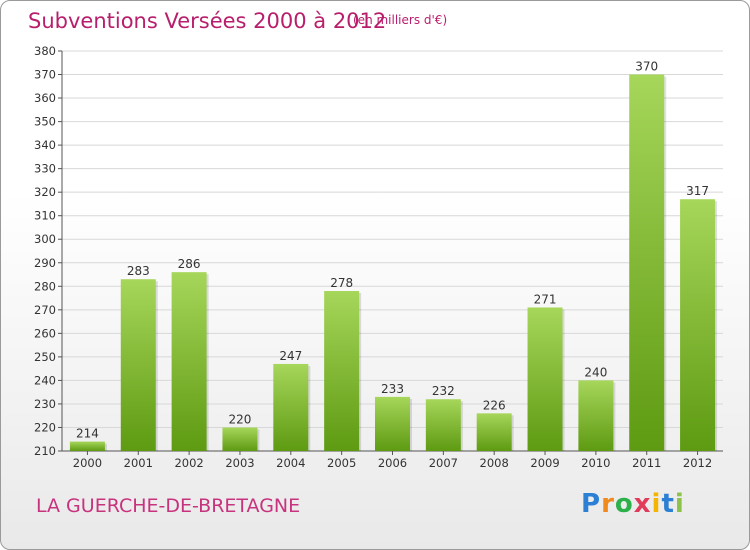 Image resolution: width=750 pixels, height=550 pixels. What do you see at coordinates (45, 122) in the screenshot?
I see `y-tick-label: 350` at bounding box center [45, 122].